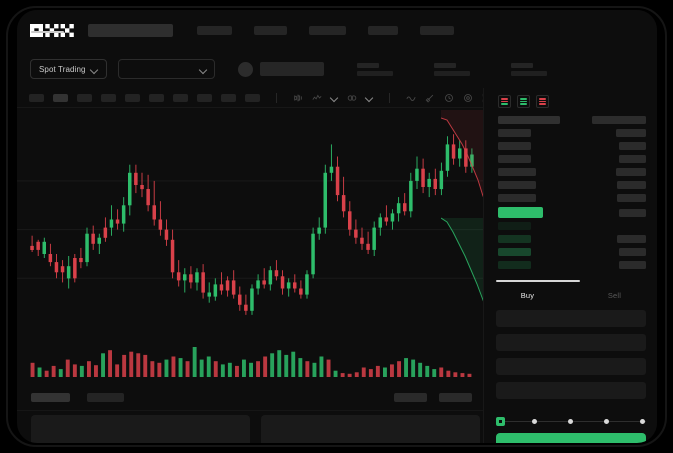 The height and width of the screenshot is (453, 673). I want to click on toolbar-divider, so click(389, 97).